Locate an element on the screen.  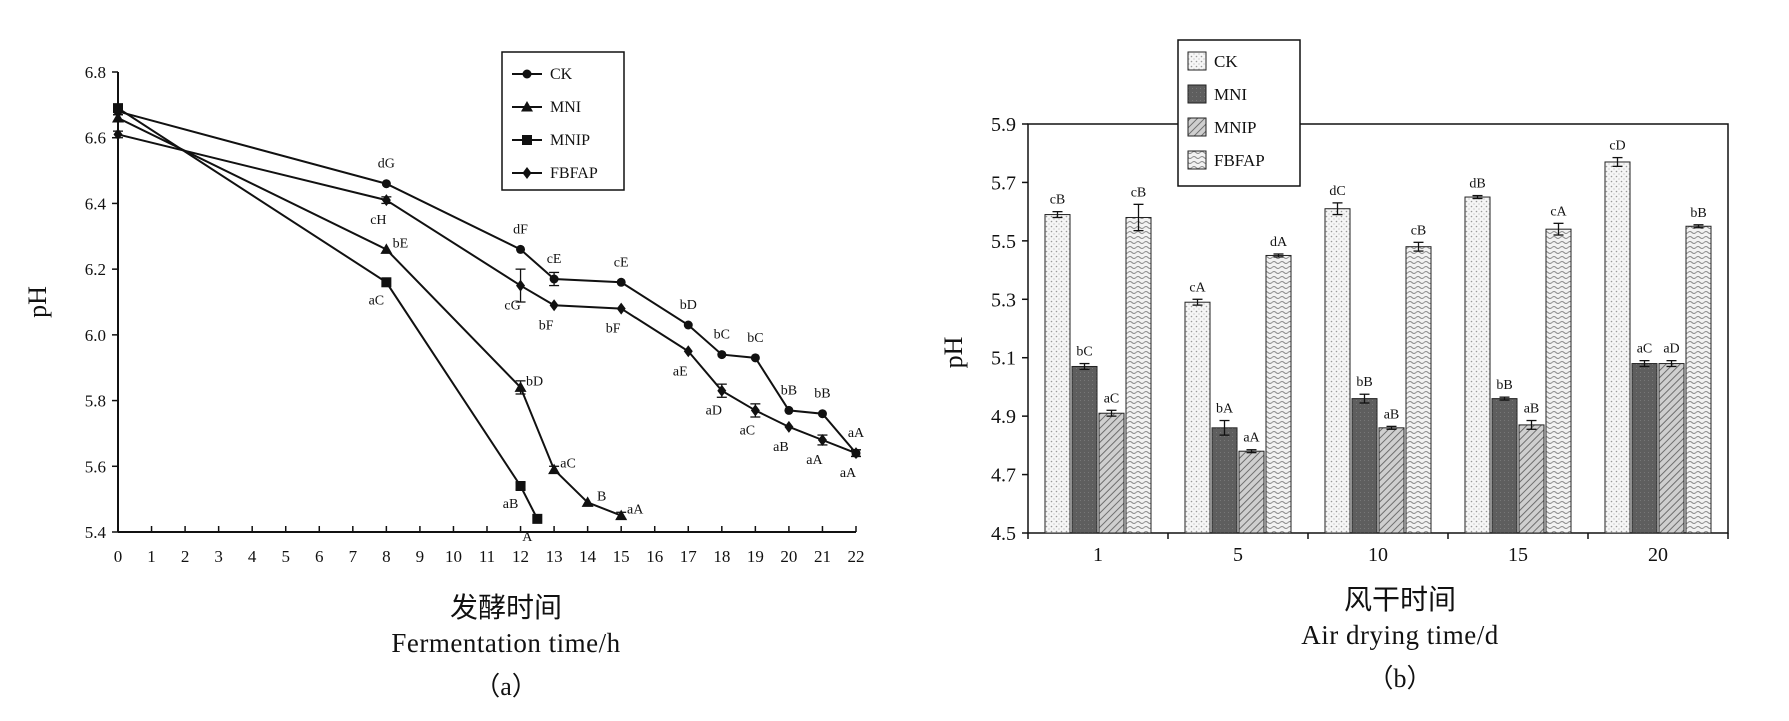
chart-a-x-tick-label: 21 is located at coordinates (822, 556).